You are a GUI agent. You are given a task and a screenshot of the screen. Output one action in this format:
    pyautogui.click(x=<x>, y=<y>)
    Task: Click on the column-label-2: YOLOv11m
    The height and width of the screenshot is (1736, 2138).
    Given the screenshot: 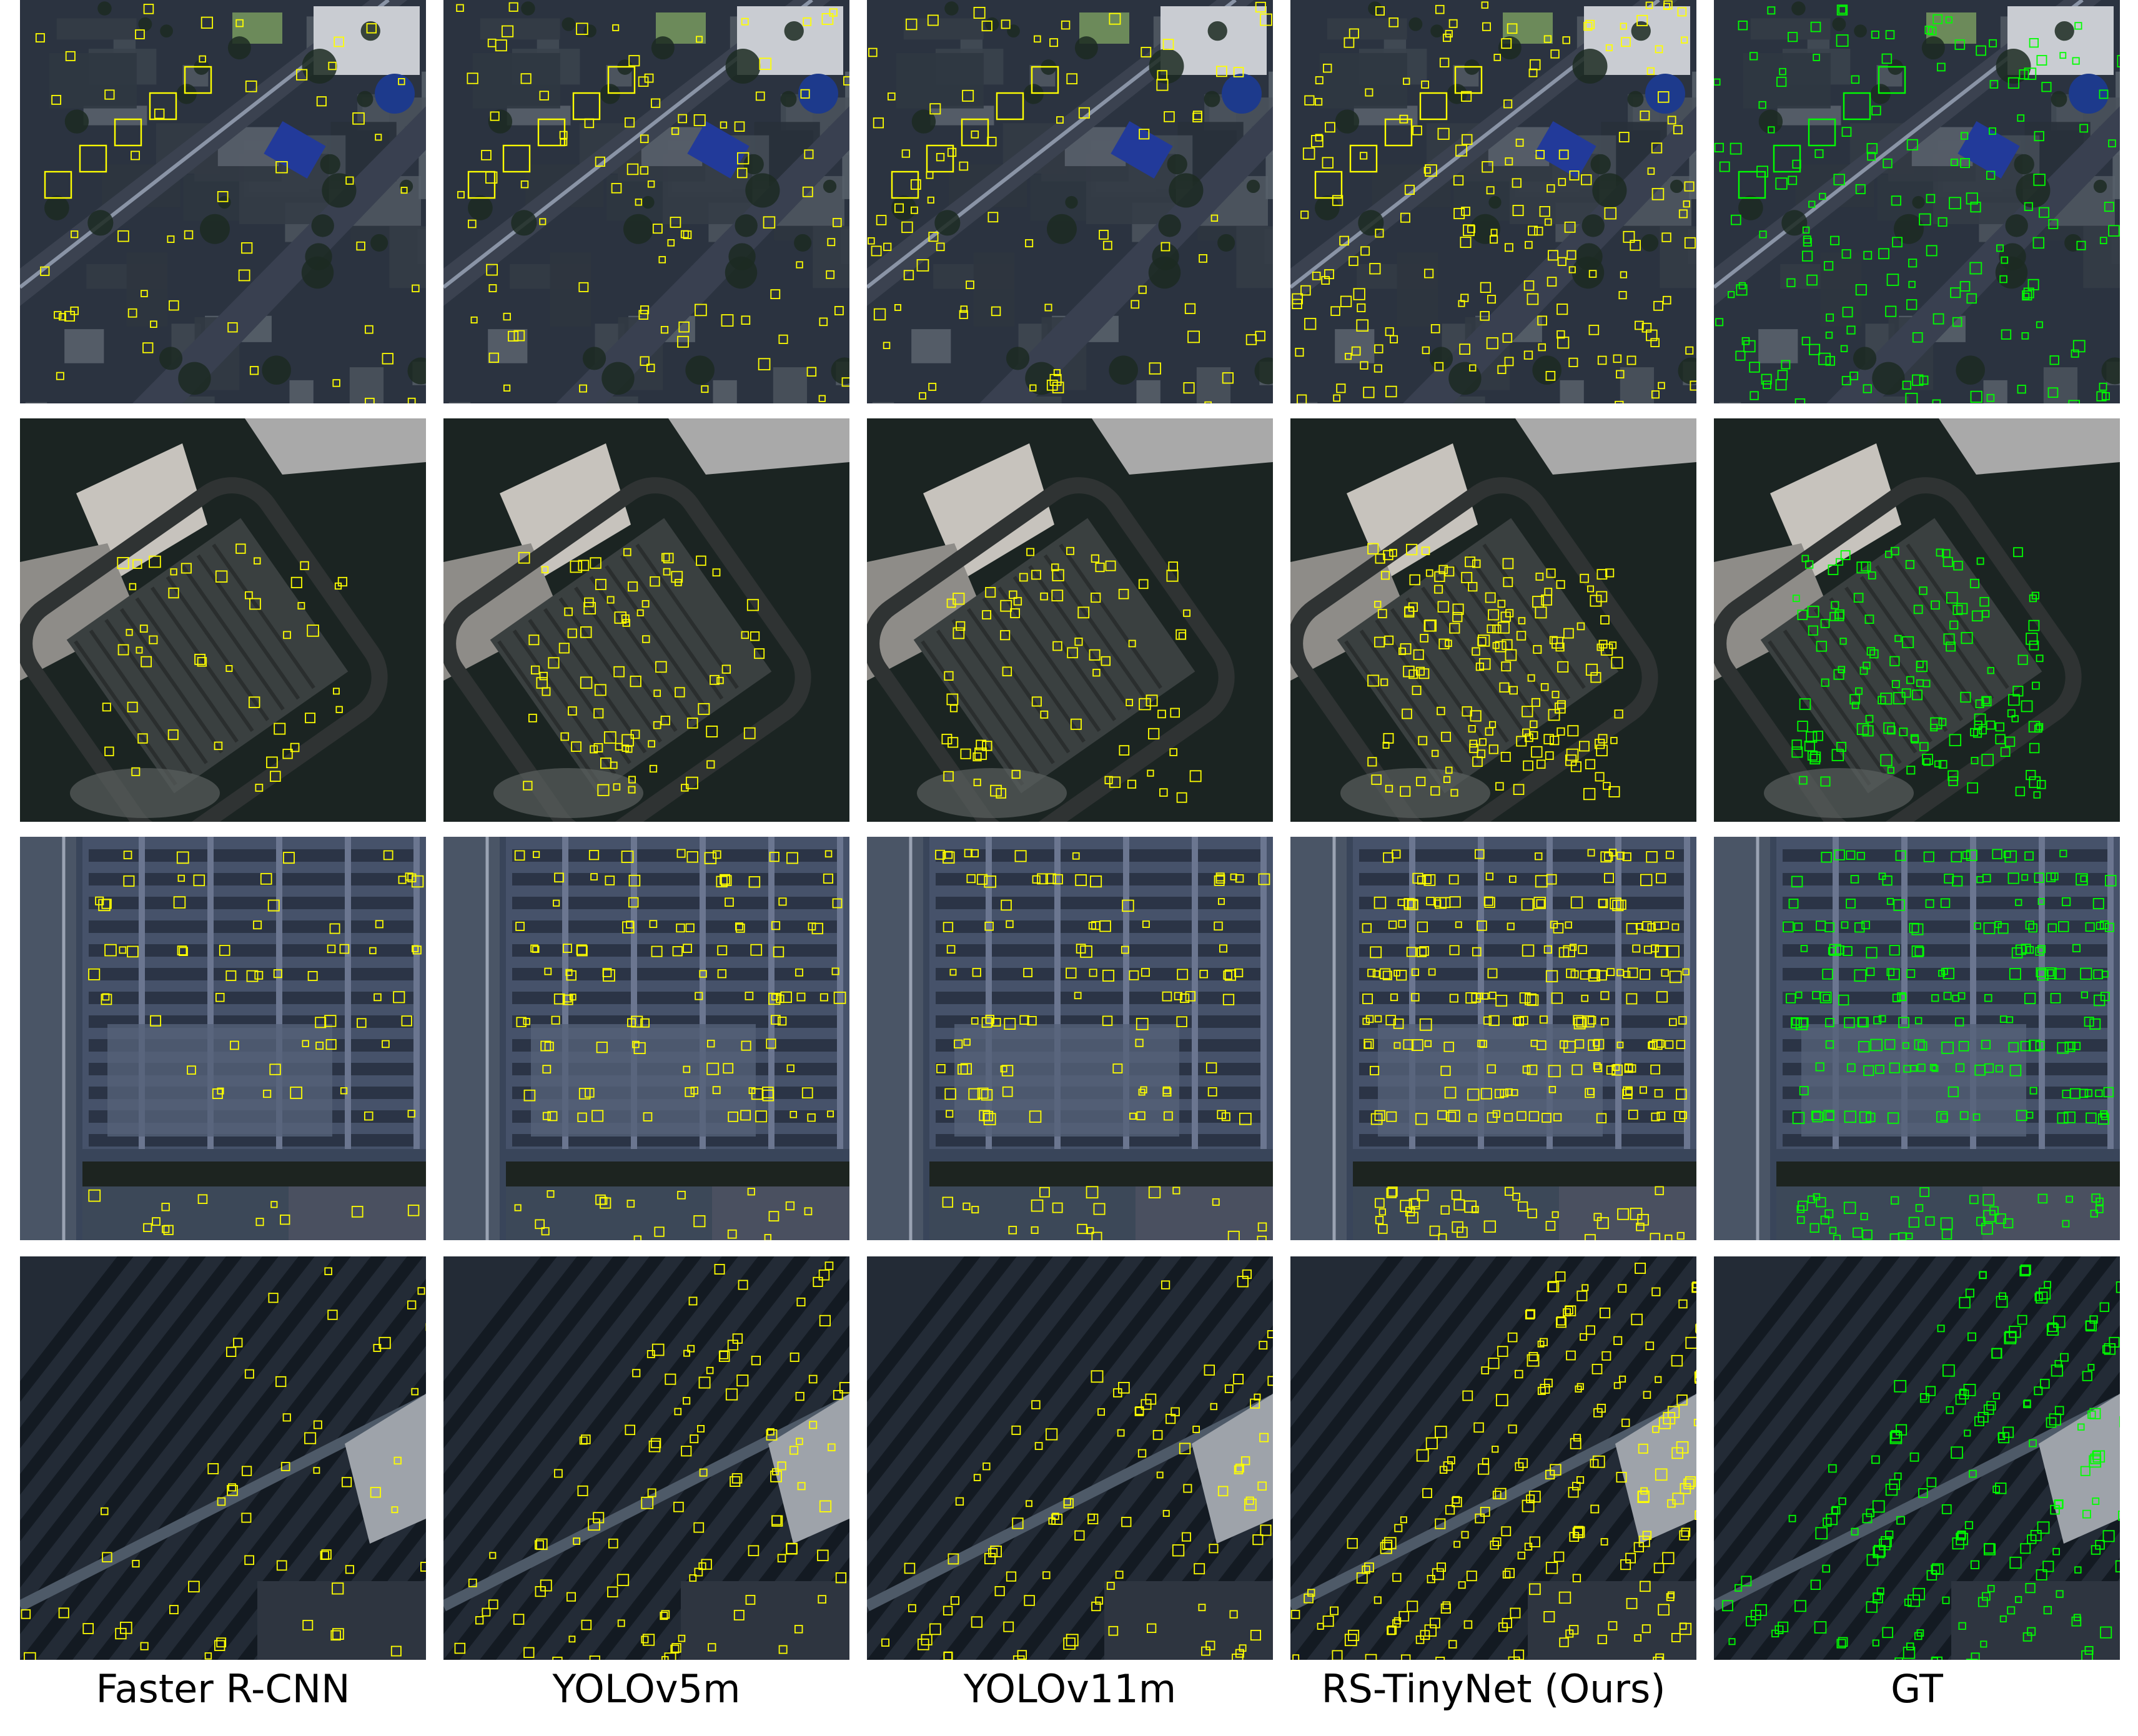 What is the action you would take?
    pyautogui.click(x=1070, y=1689)
    